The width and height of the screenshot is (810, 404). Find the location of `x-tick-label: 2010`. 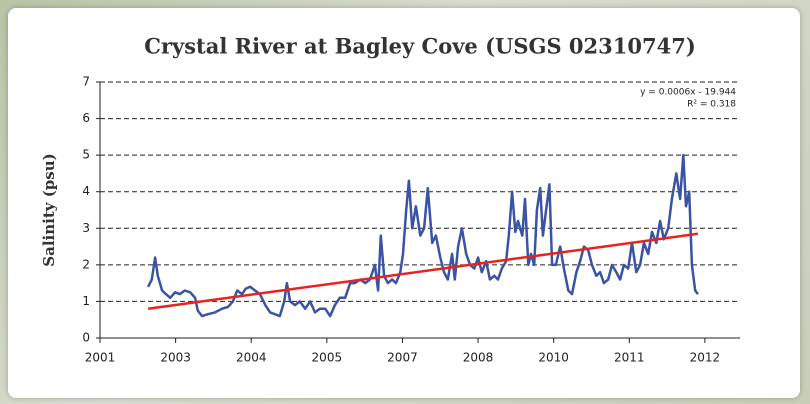

x-tick-label: 2010 is located at coordinates (553, 358).